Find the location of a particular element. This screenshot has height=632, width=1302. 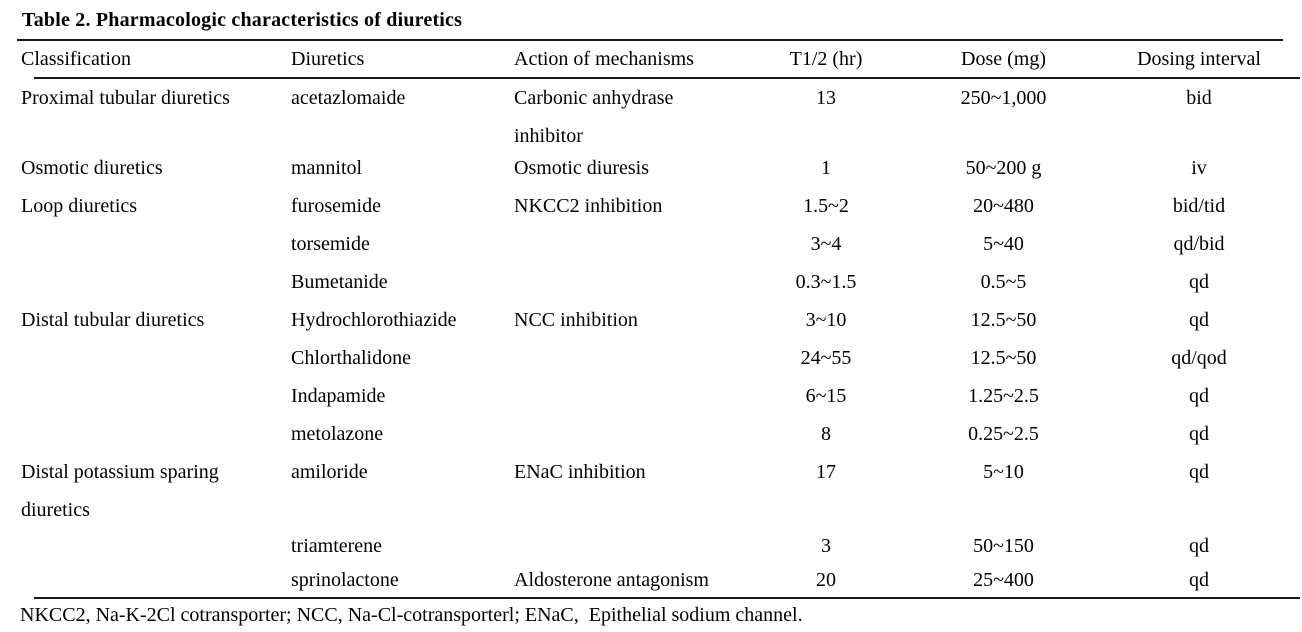

table-row: Indapamide 6~15 1.25~2.5 qd is located at coordinates (650, 396).